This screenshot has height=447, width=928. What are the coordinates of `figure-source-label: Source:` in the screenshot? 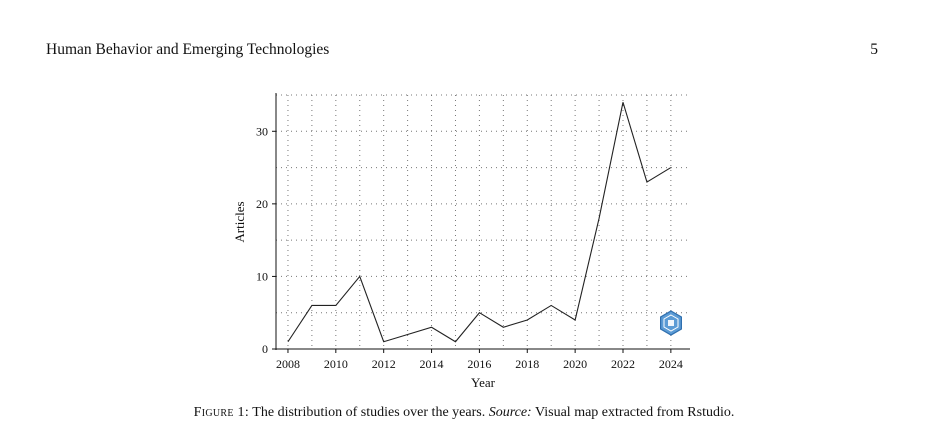 It's located at (510, 412).